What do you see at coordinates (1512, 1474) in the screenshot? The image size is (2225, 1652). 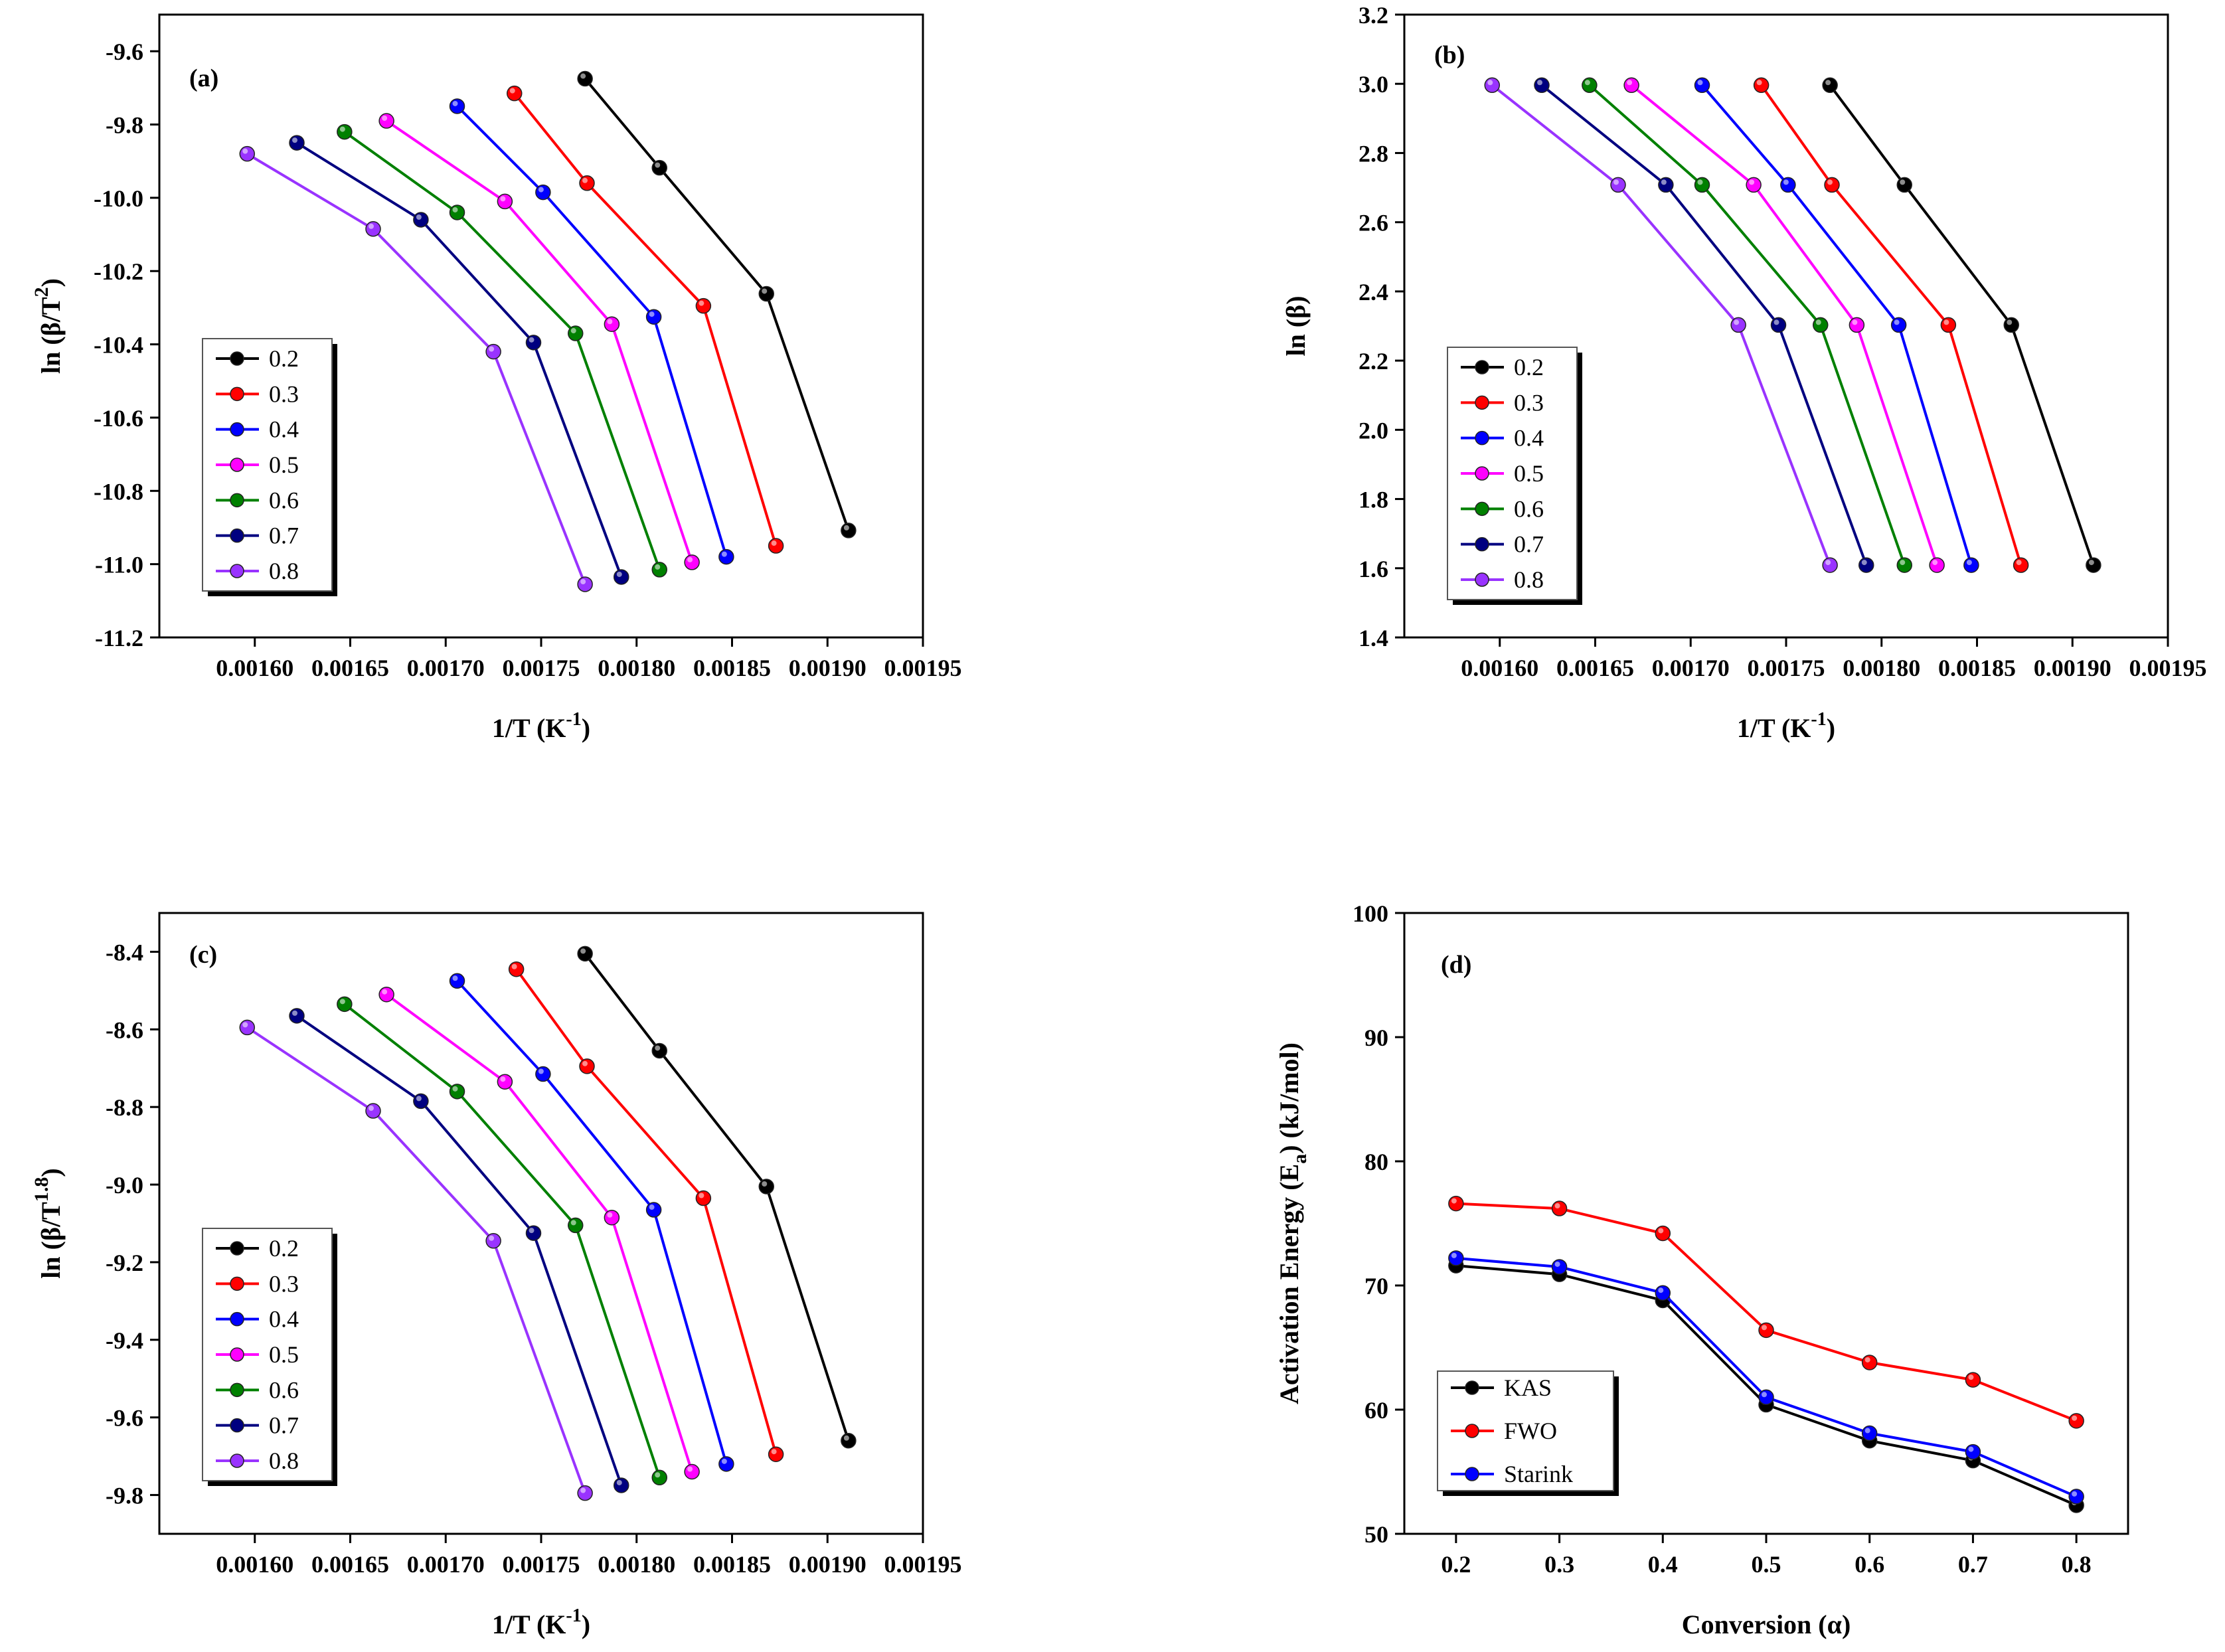 I see `legend-item: Starink` at bounding box center [1512, 1474].